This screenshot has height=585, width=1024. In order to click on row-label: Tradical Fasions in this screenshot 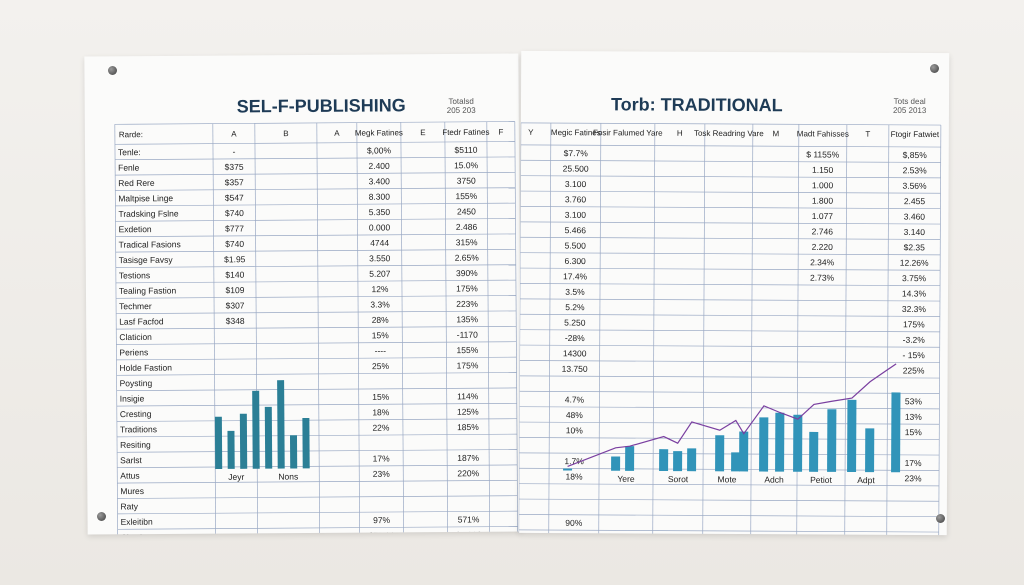, I will do `click(150, 244)`.